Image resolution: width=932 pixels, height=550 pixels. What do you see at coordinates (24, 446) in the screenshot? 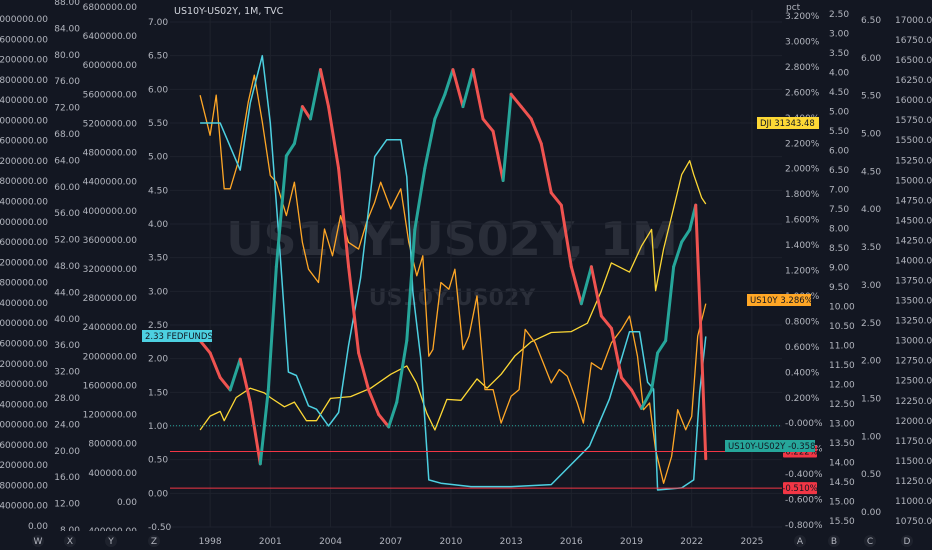
I see `axis1-tick: 1600000.00` at bounding box center [24, 446].